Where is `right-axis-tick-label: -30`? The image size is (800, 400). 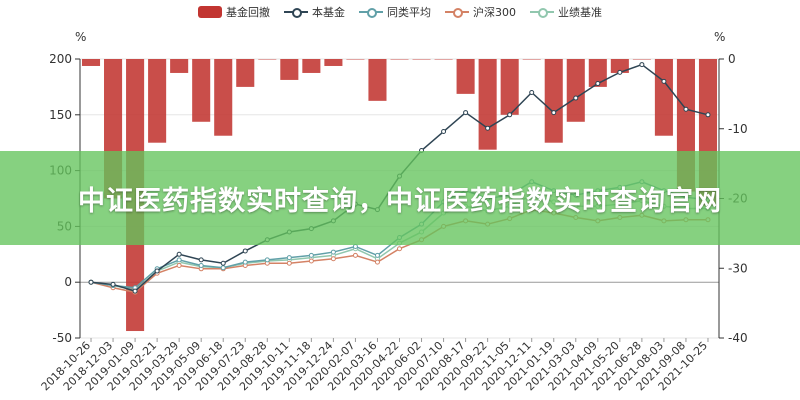
right-axis-tick-label: -30 is located at coordinates (738, 268).